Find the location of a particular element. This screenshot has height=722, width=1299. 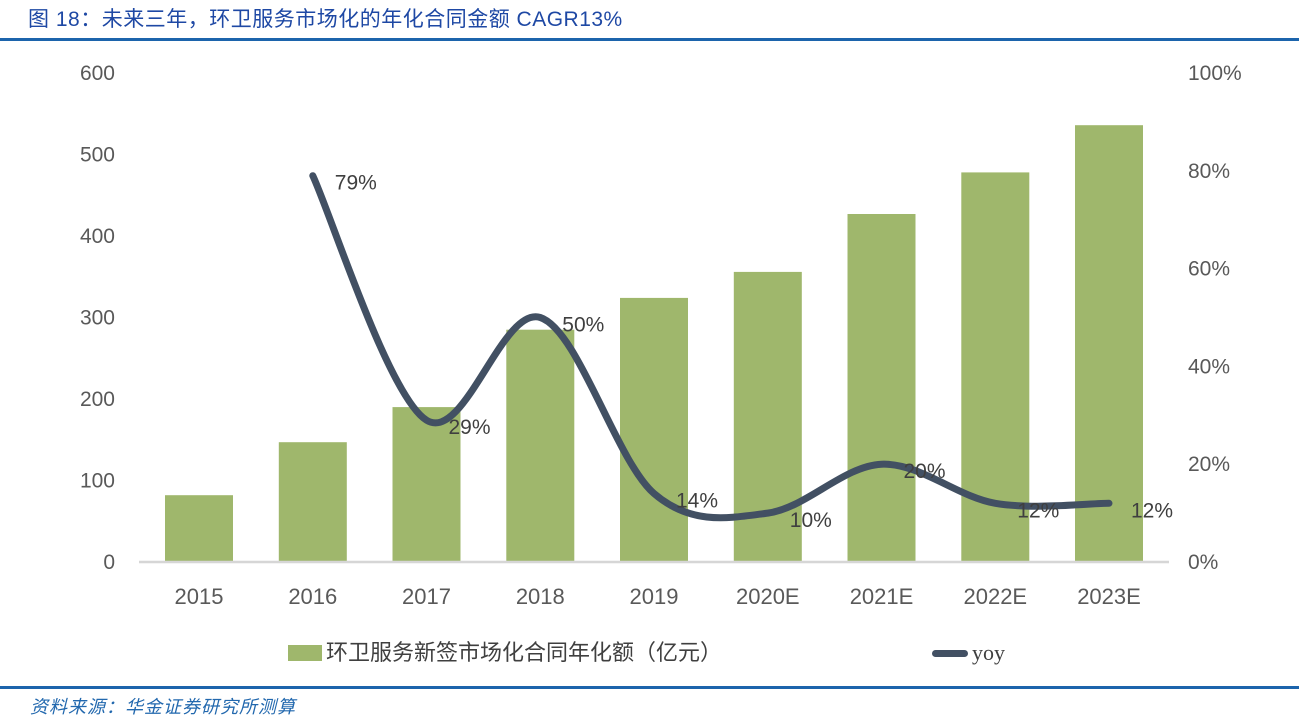

left-axis-tick-500: 500 is located at coordinates (97, 155).